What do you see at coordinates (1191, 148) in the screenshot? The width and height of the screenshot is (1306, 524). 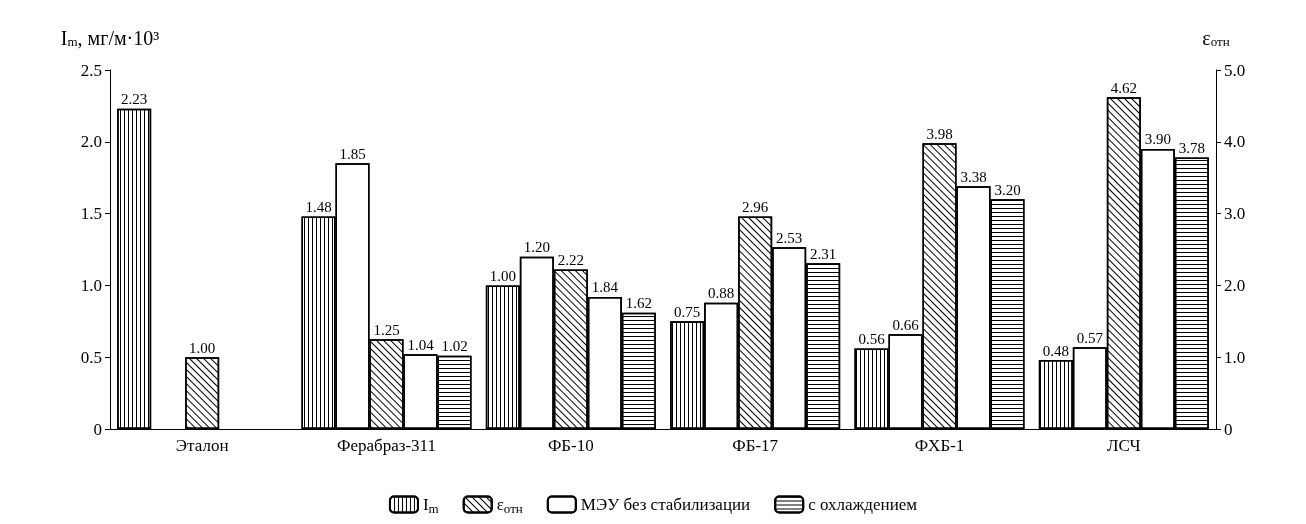 I see `data-label: 3.78` at bounding box center [1191, 148].